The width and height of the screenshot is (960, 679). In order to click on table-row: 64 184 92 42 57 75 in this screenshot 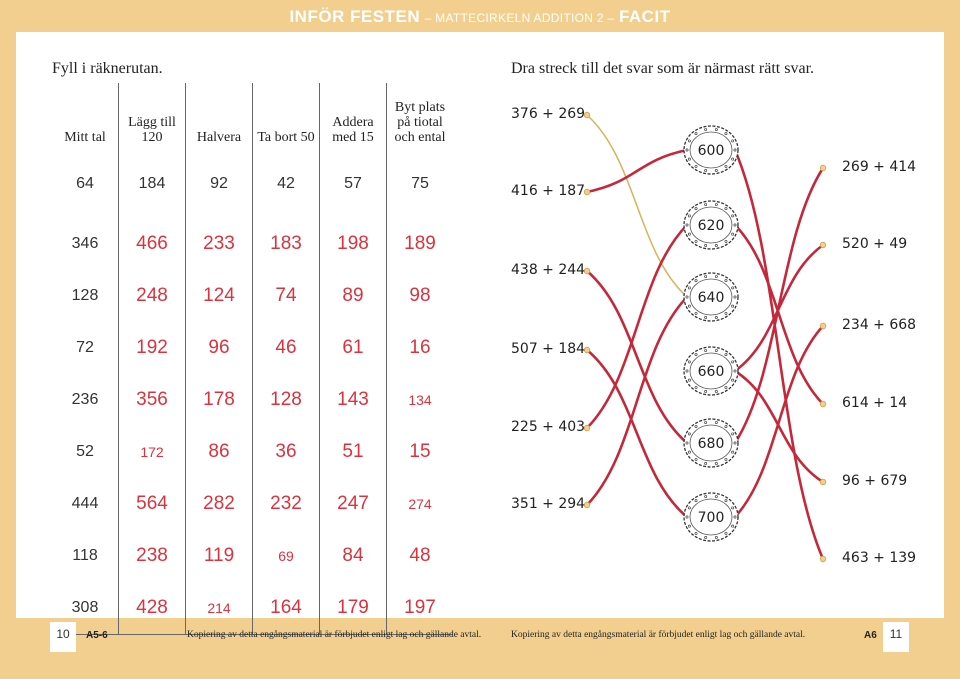, I will do `click(252, 184)`.